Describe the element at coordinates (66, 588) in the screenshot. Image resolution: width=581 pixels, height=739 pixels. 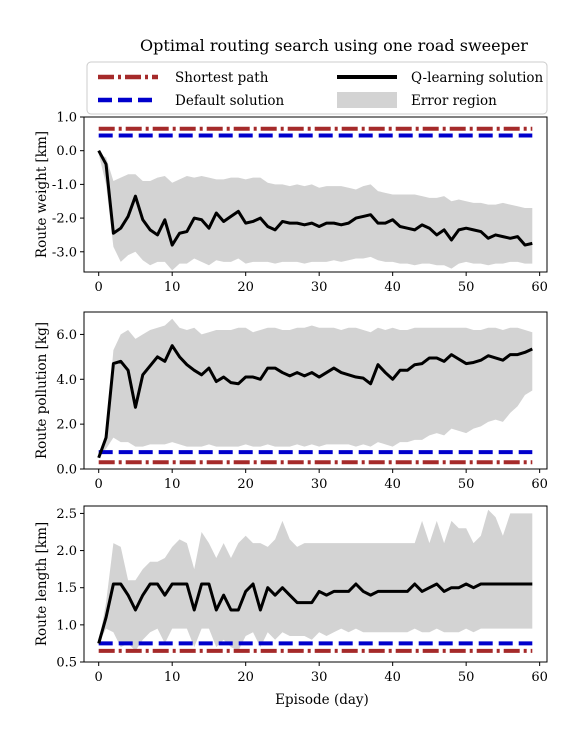
I see `y-tick-label: 1.5` at that location.